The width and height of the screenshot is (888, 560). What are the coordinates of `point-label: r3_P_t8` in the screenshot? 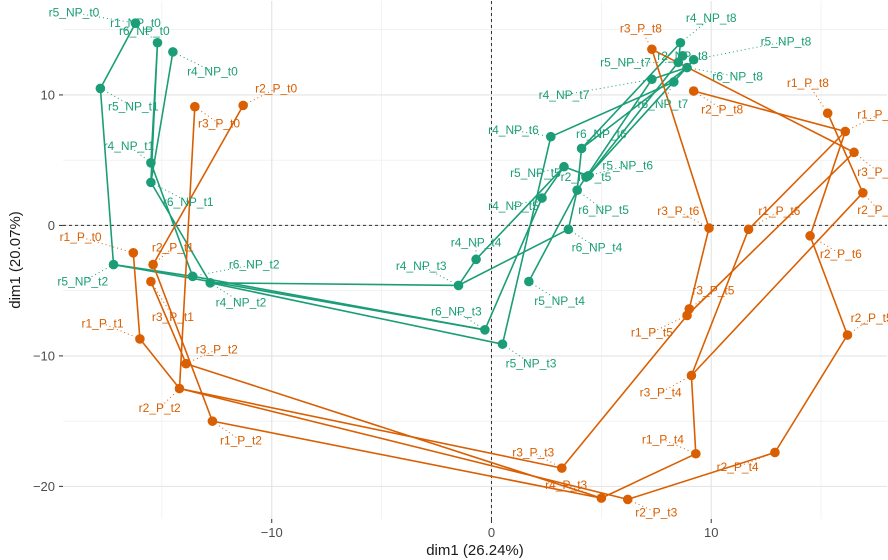 It's located at (641, 28).